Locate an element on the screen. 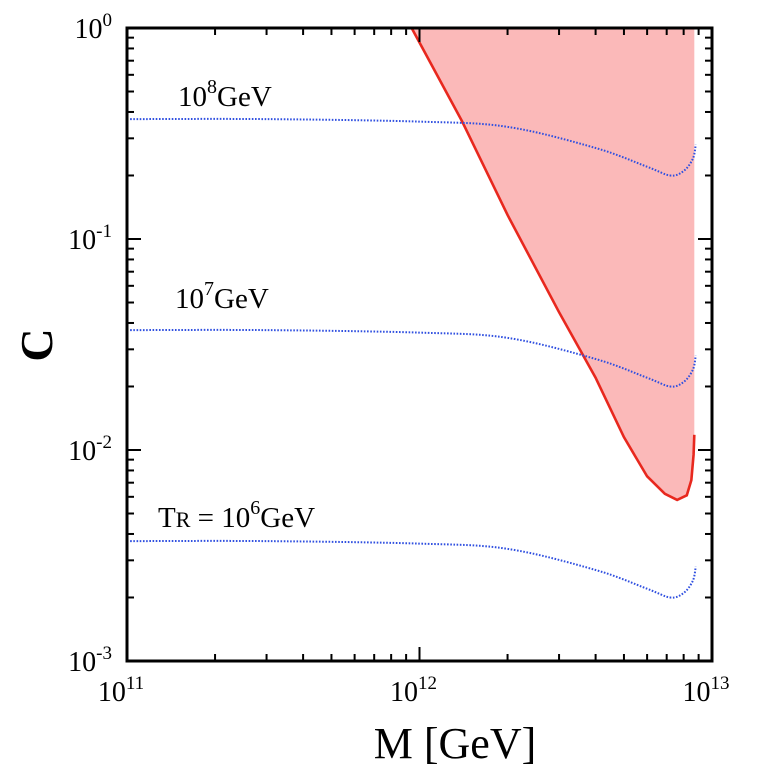 Image resolution: width=771 pixels, height=765 pixels. series-label-2: 108GeV is located at coordinates (225, 94).